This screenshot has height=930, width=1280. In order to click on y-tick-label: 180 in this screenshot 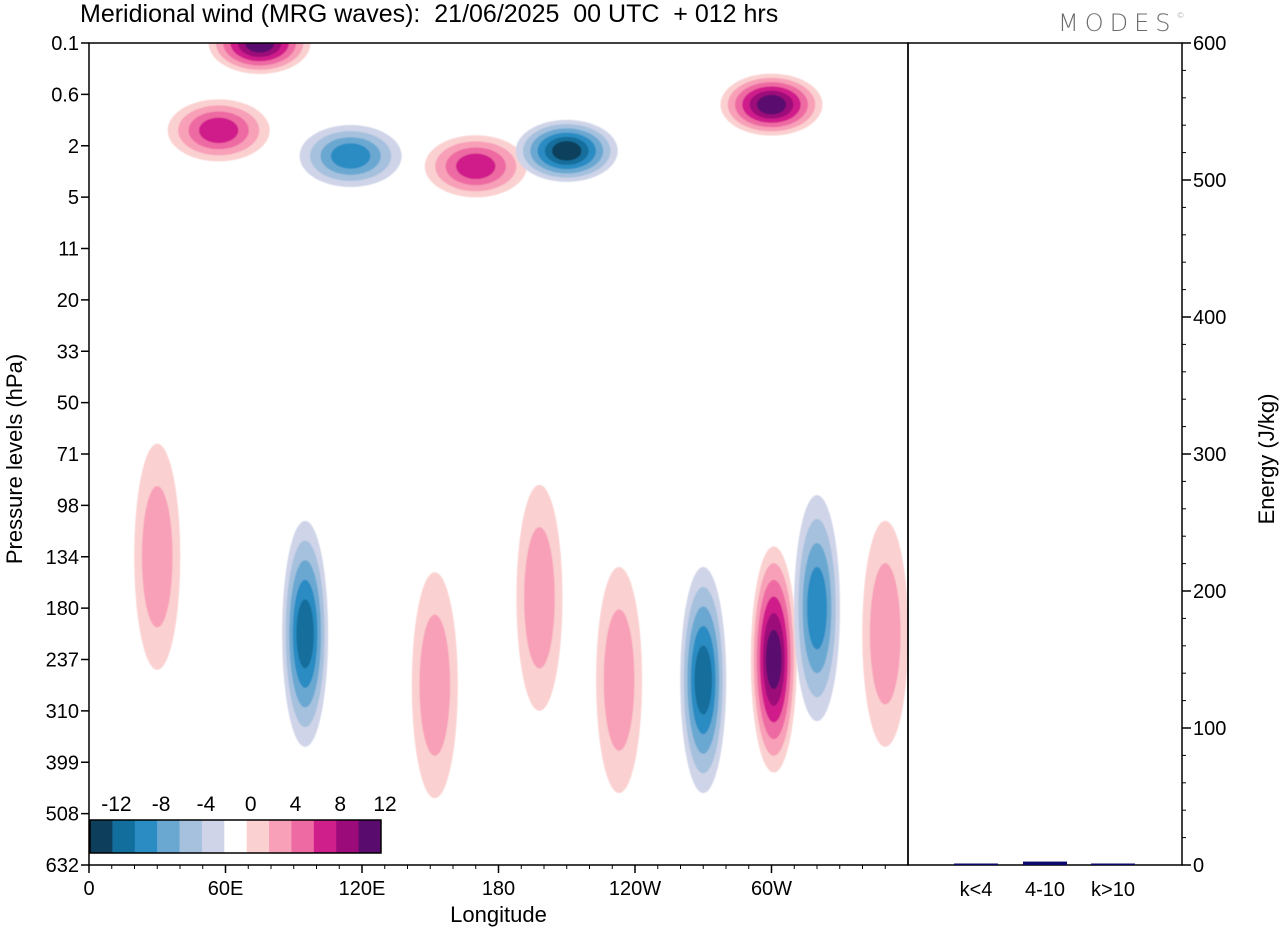, I will do `click(62, 609)`.